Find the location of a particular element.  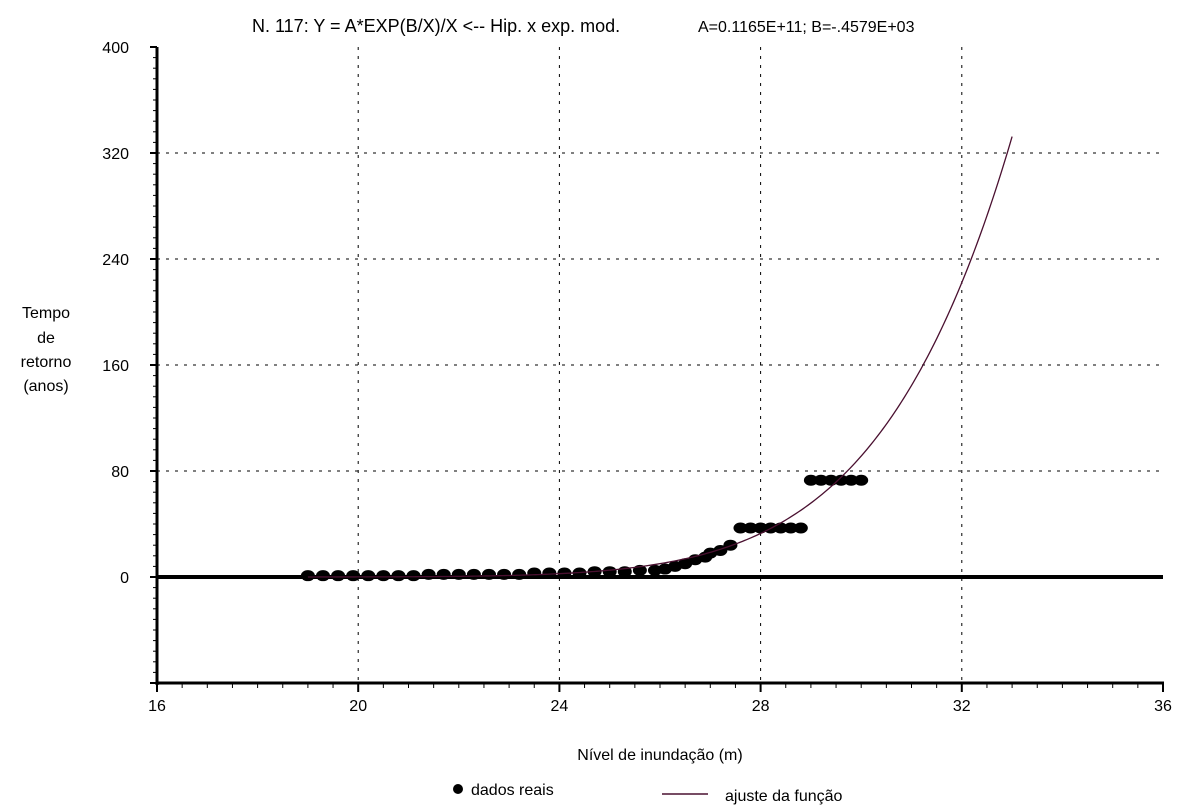

y-axis-title-line: retorno is located at coordinates (46, 362).